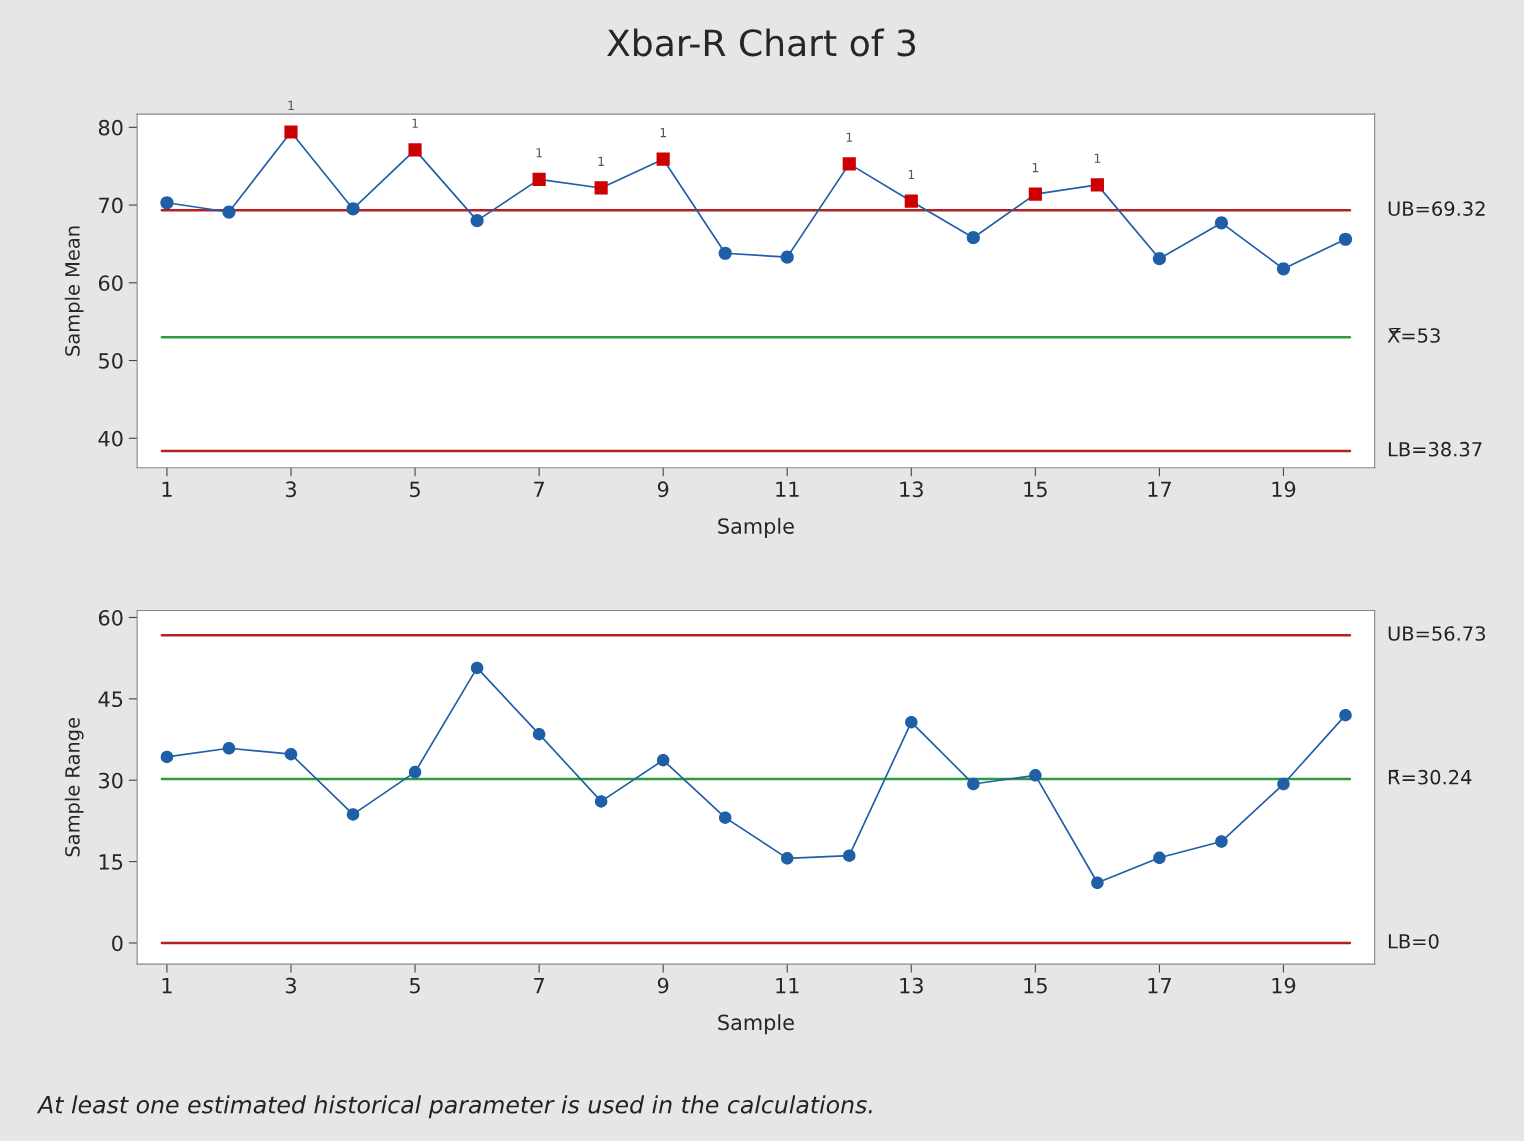 Image resolution: width=1524 pixels, height=1141 pixels. Describe the element at coordinates (1436, 208) in the screenshot. I see `ref-line-label: UB=69.32` at that location.